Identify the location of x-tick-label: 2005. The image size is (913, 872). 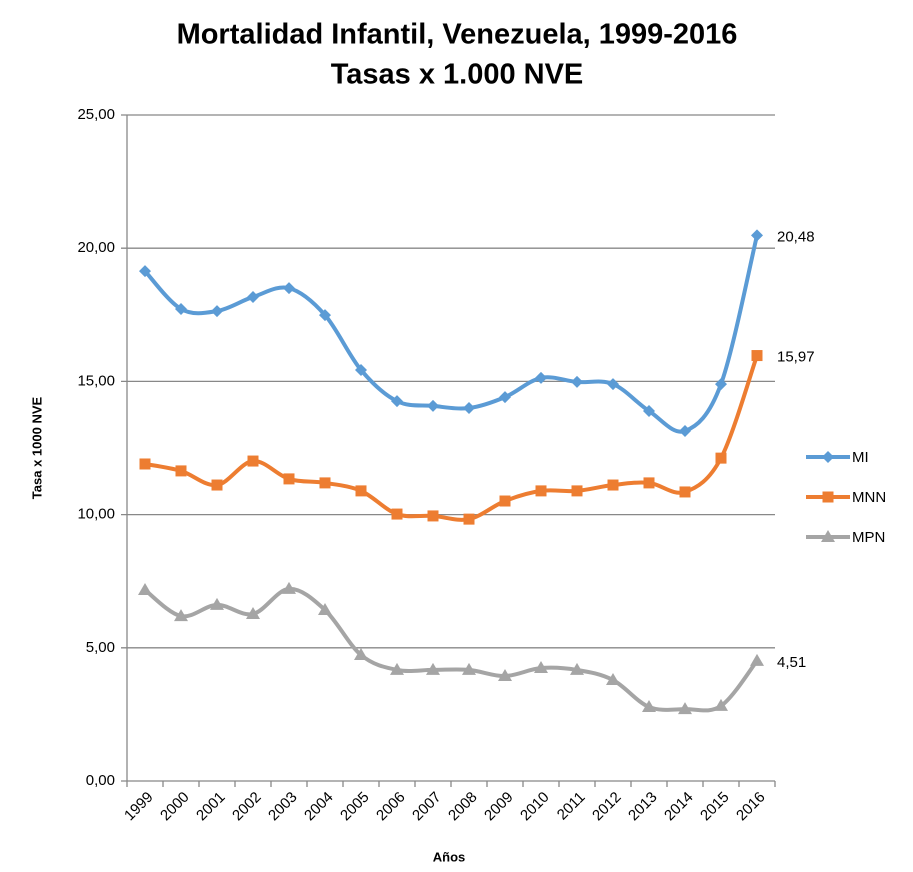
(355, 807).